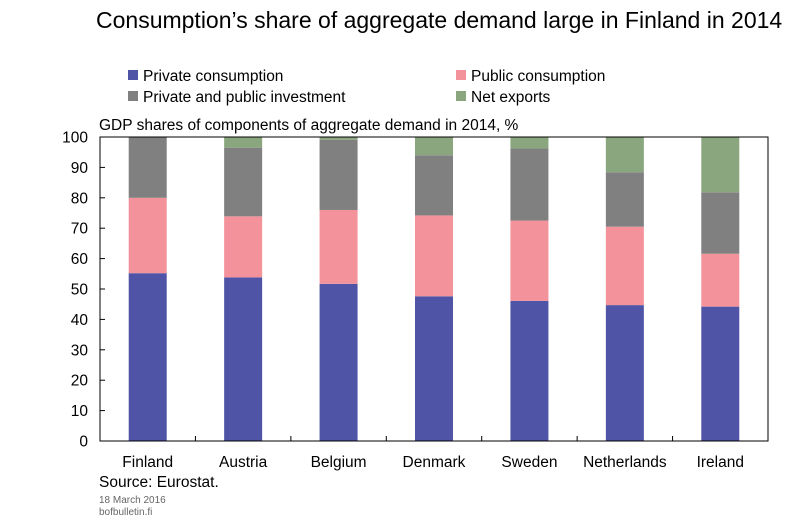 Image resolution: width=800 pixels, height=523 pixels. I want to click on legend-item-private-consumption: Private consumption, so click(205, 77).